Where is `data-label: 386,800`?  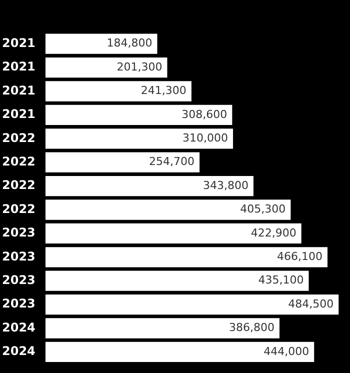
data-label: 386,800 is located at coordinates (251, 327).